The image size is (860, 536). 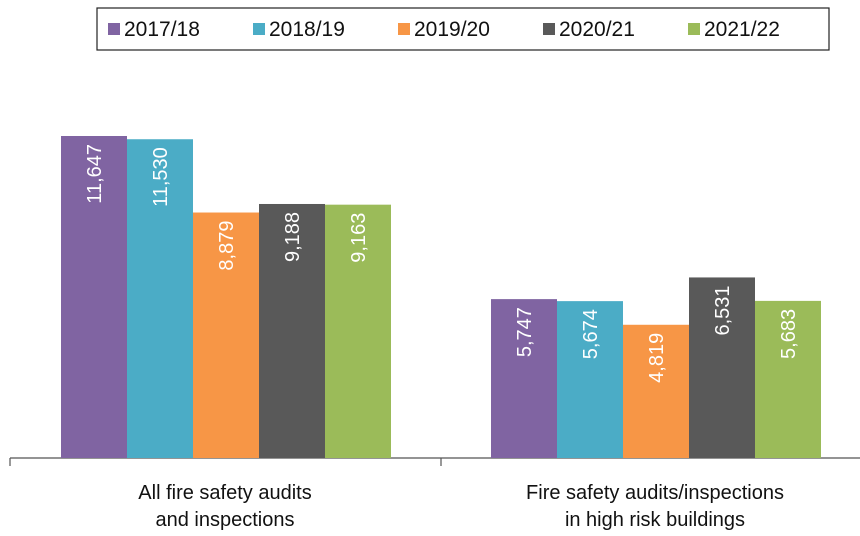 I want to click on data-label: 11,647, so click(x=95, y=174).